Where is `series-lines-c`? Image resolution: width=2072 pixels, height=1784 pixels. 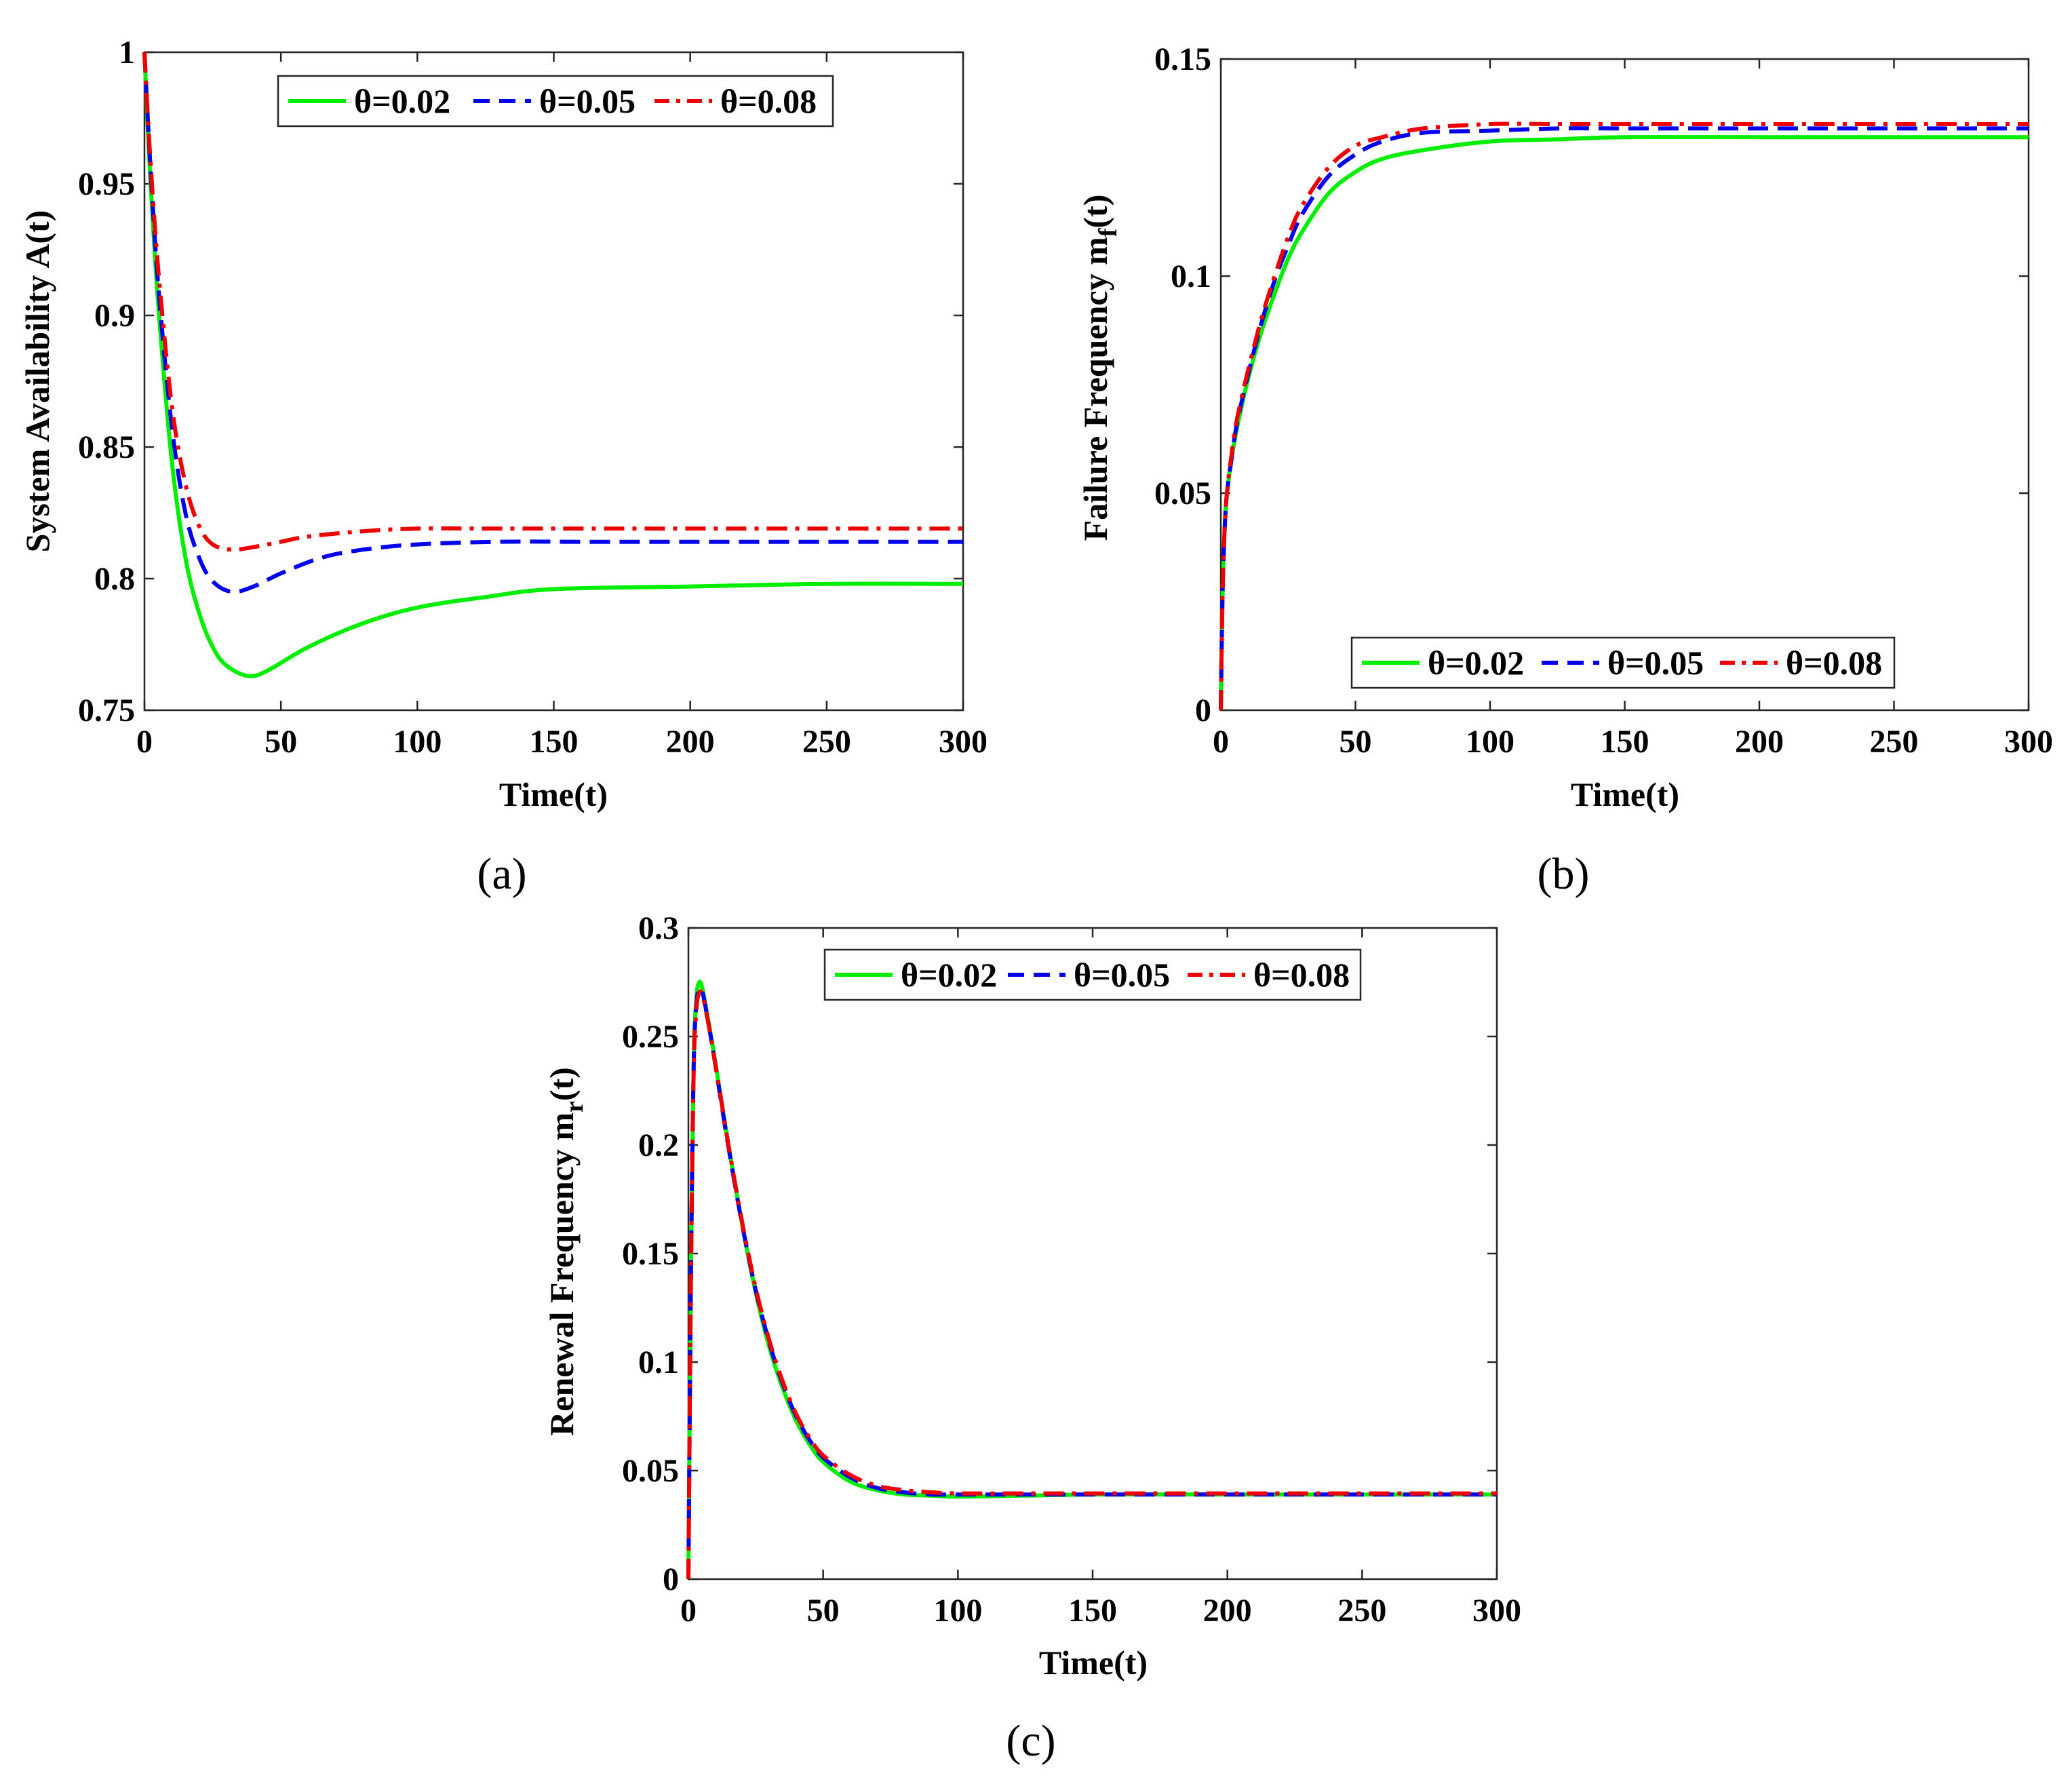 series-lines-c is located at coordinates (1091, 1280).